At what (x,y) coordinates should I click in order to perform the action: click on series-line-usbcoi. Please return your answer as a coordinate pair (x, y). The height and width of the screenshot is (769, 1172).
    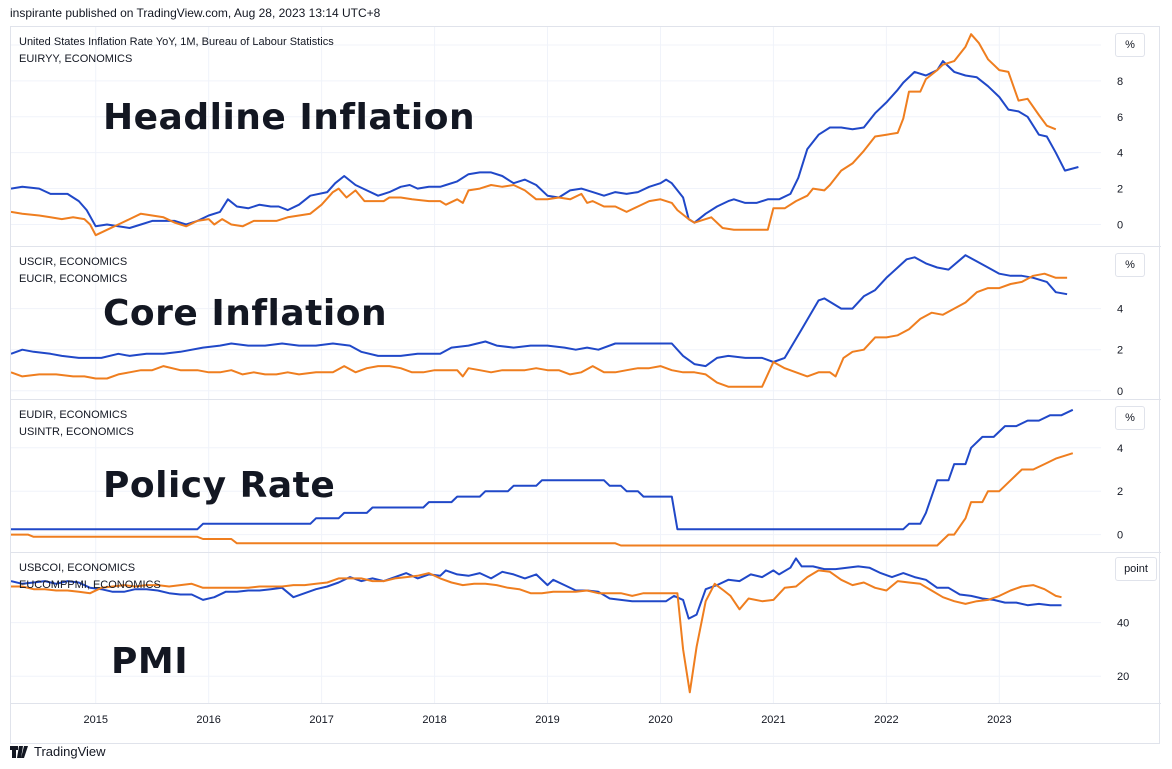
    Looking at the image, I should click on (536, 588).